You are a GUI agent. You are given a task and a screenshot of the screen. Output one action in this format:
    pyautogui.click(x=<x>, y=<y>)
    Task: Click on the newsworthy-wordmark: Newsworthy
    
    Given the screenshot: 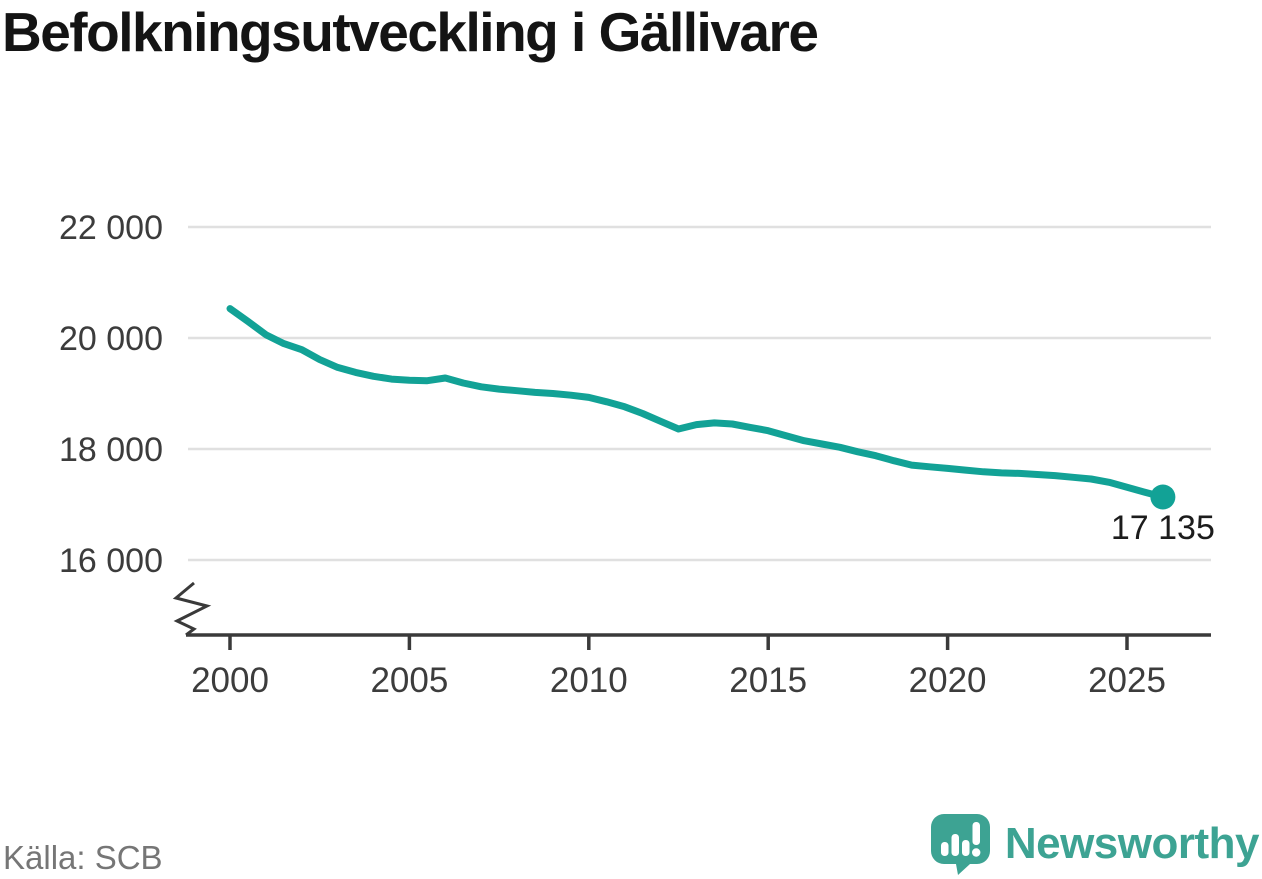 What is the action you would take?
    pyautogui.click(x=1132, y=843)
    